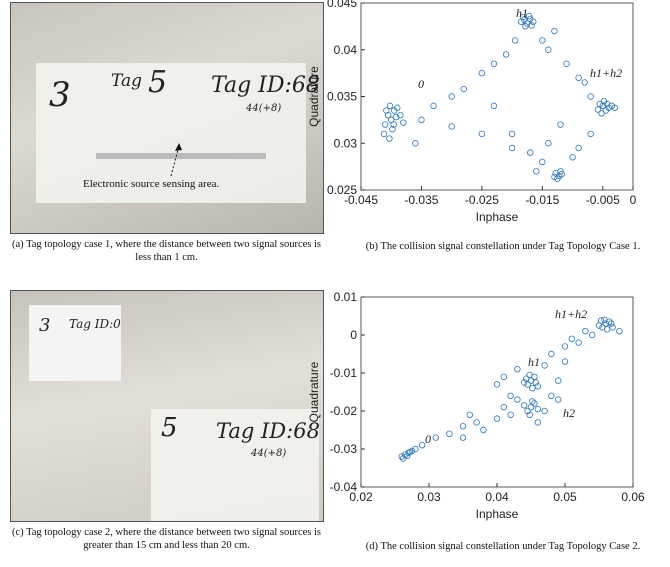  Describe the element at coordinates (344, 373) in the screenshot. I see `y-tick-label: -0.01` at that location.